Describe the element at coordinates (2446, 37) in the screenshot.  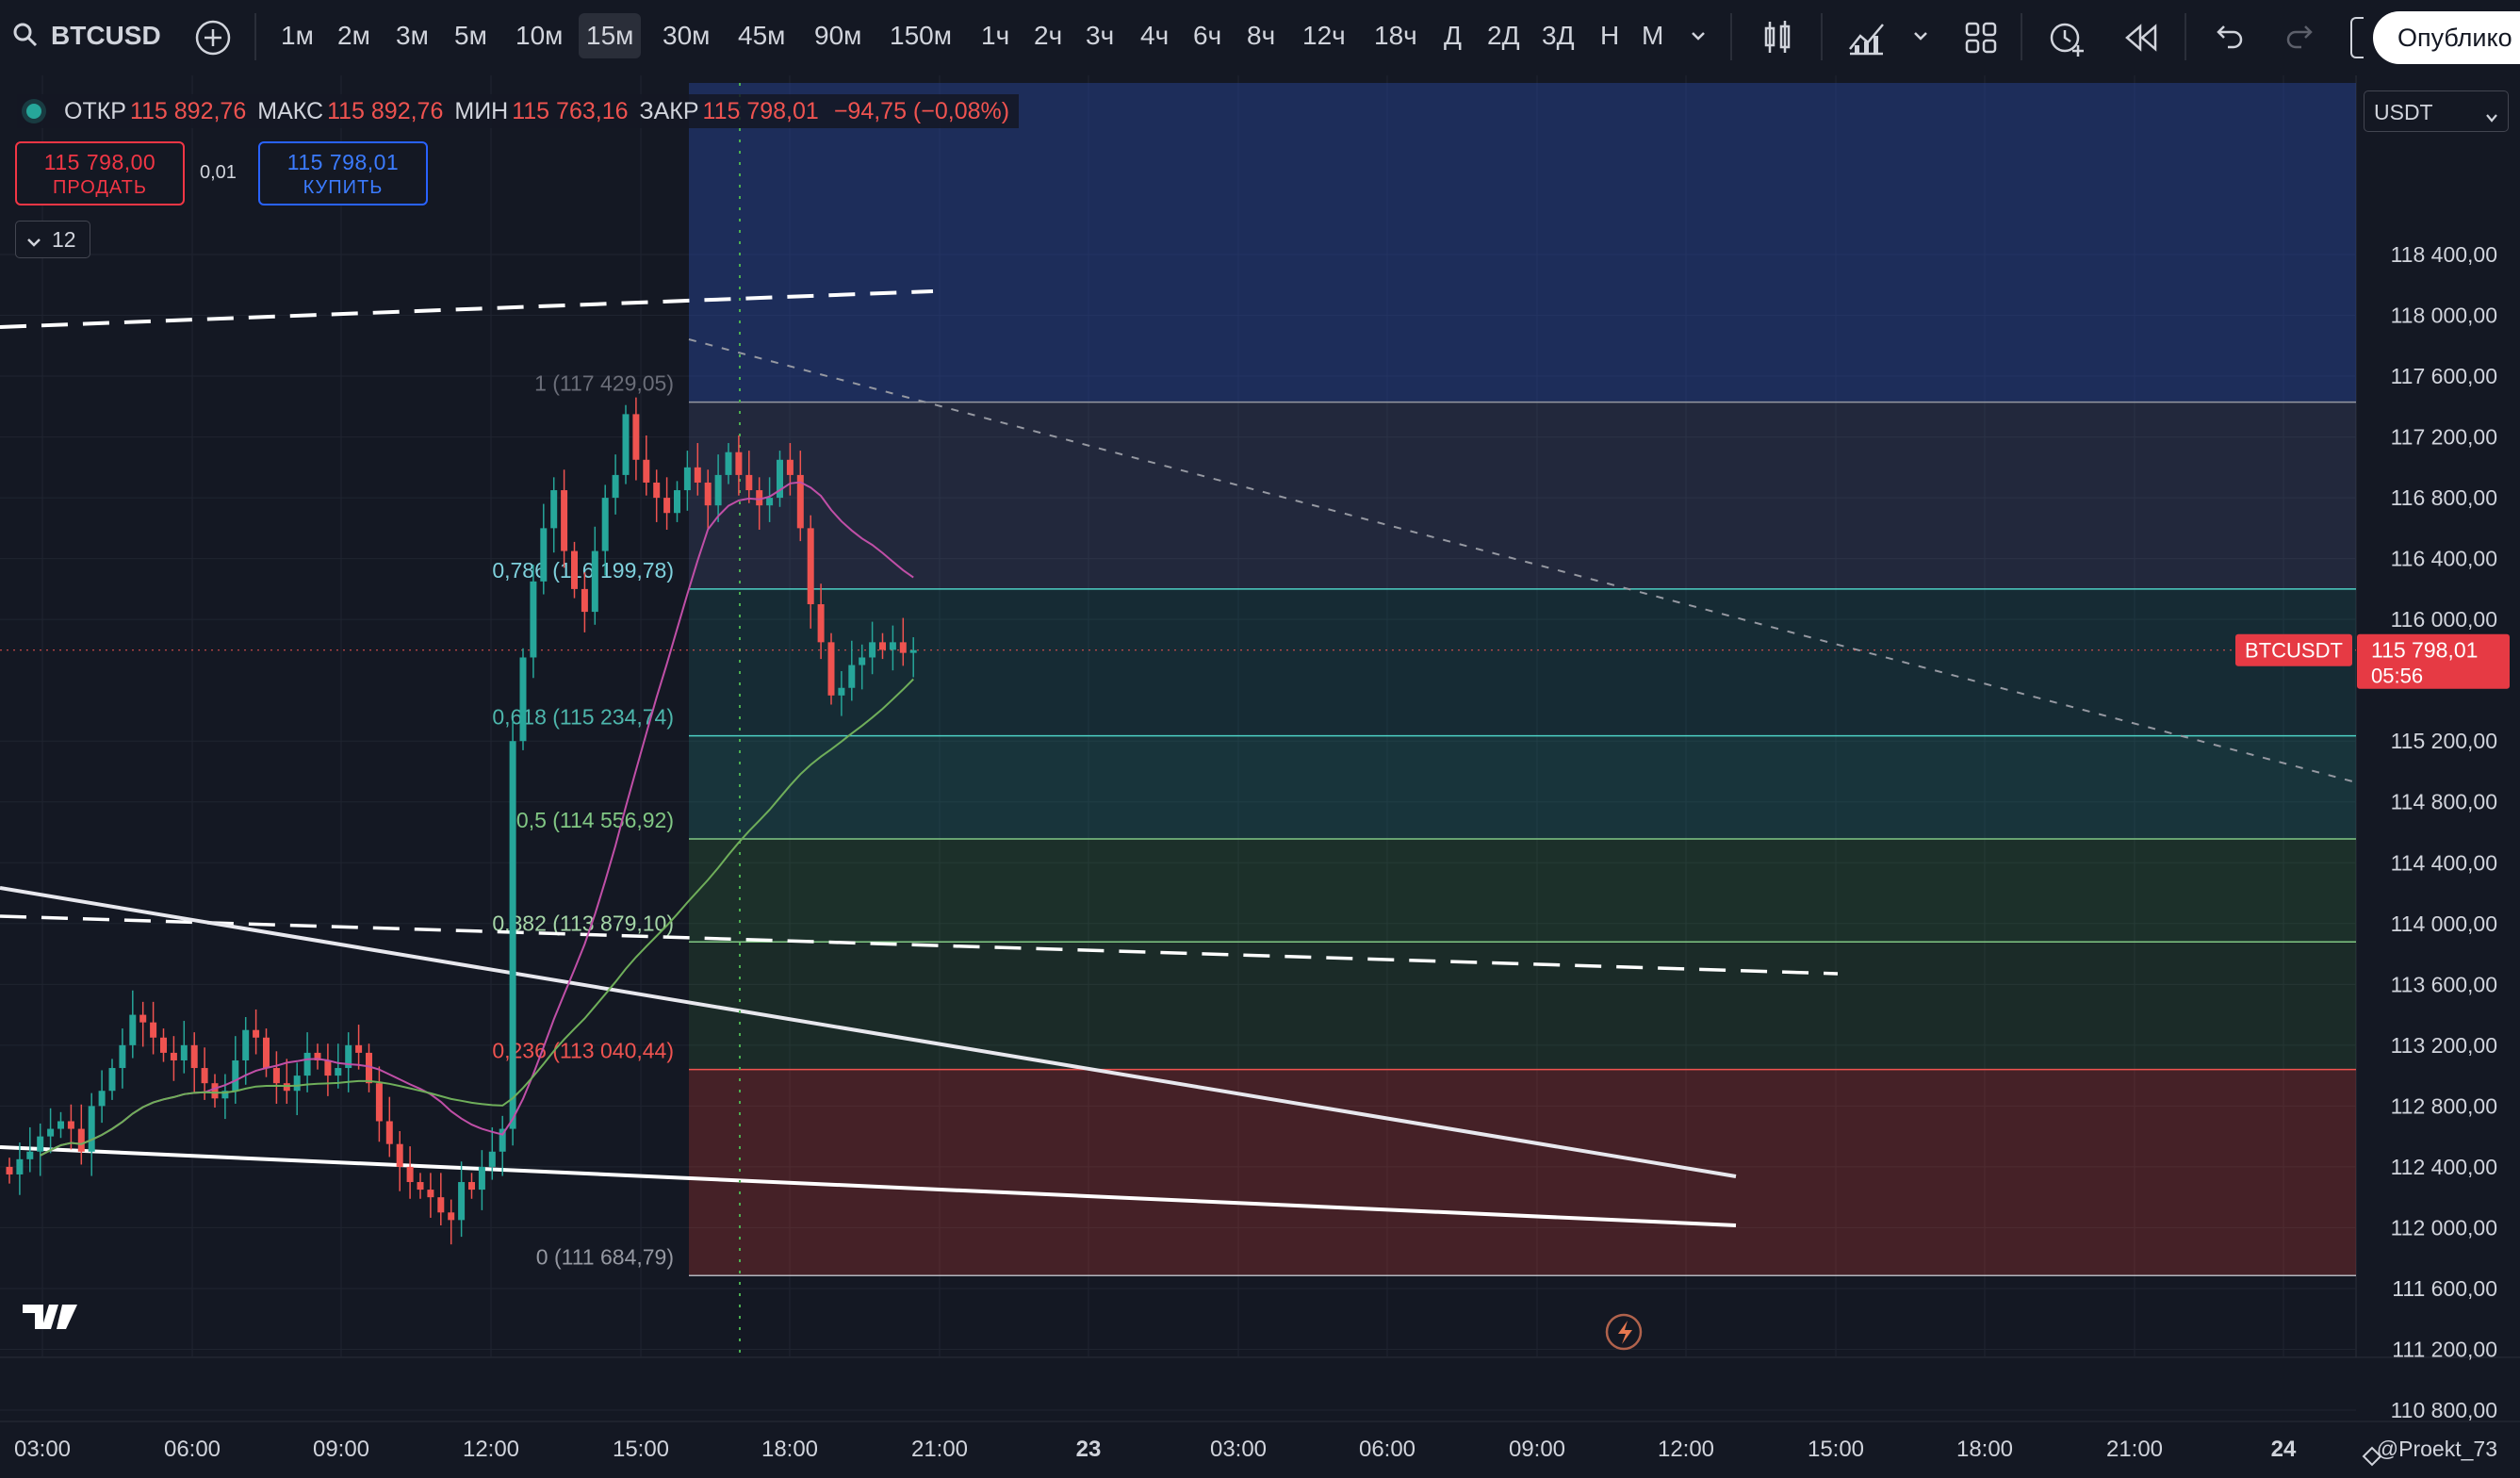
I see `publish-button: Опублико` at that location.